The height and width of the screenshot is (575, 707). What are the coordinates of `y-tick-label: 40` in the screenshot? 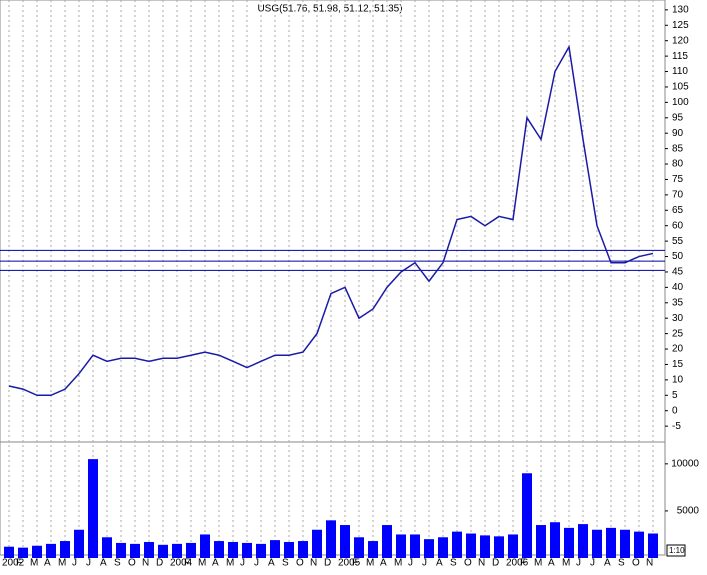 It's located at (678, 287).